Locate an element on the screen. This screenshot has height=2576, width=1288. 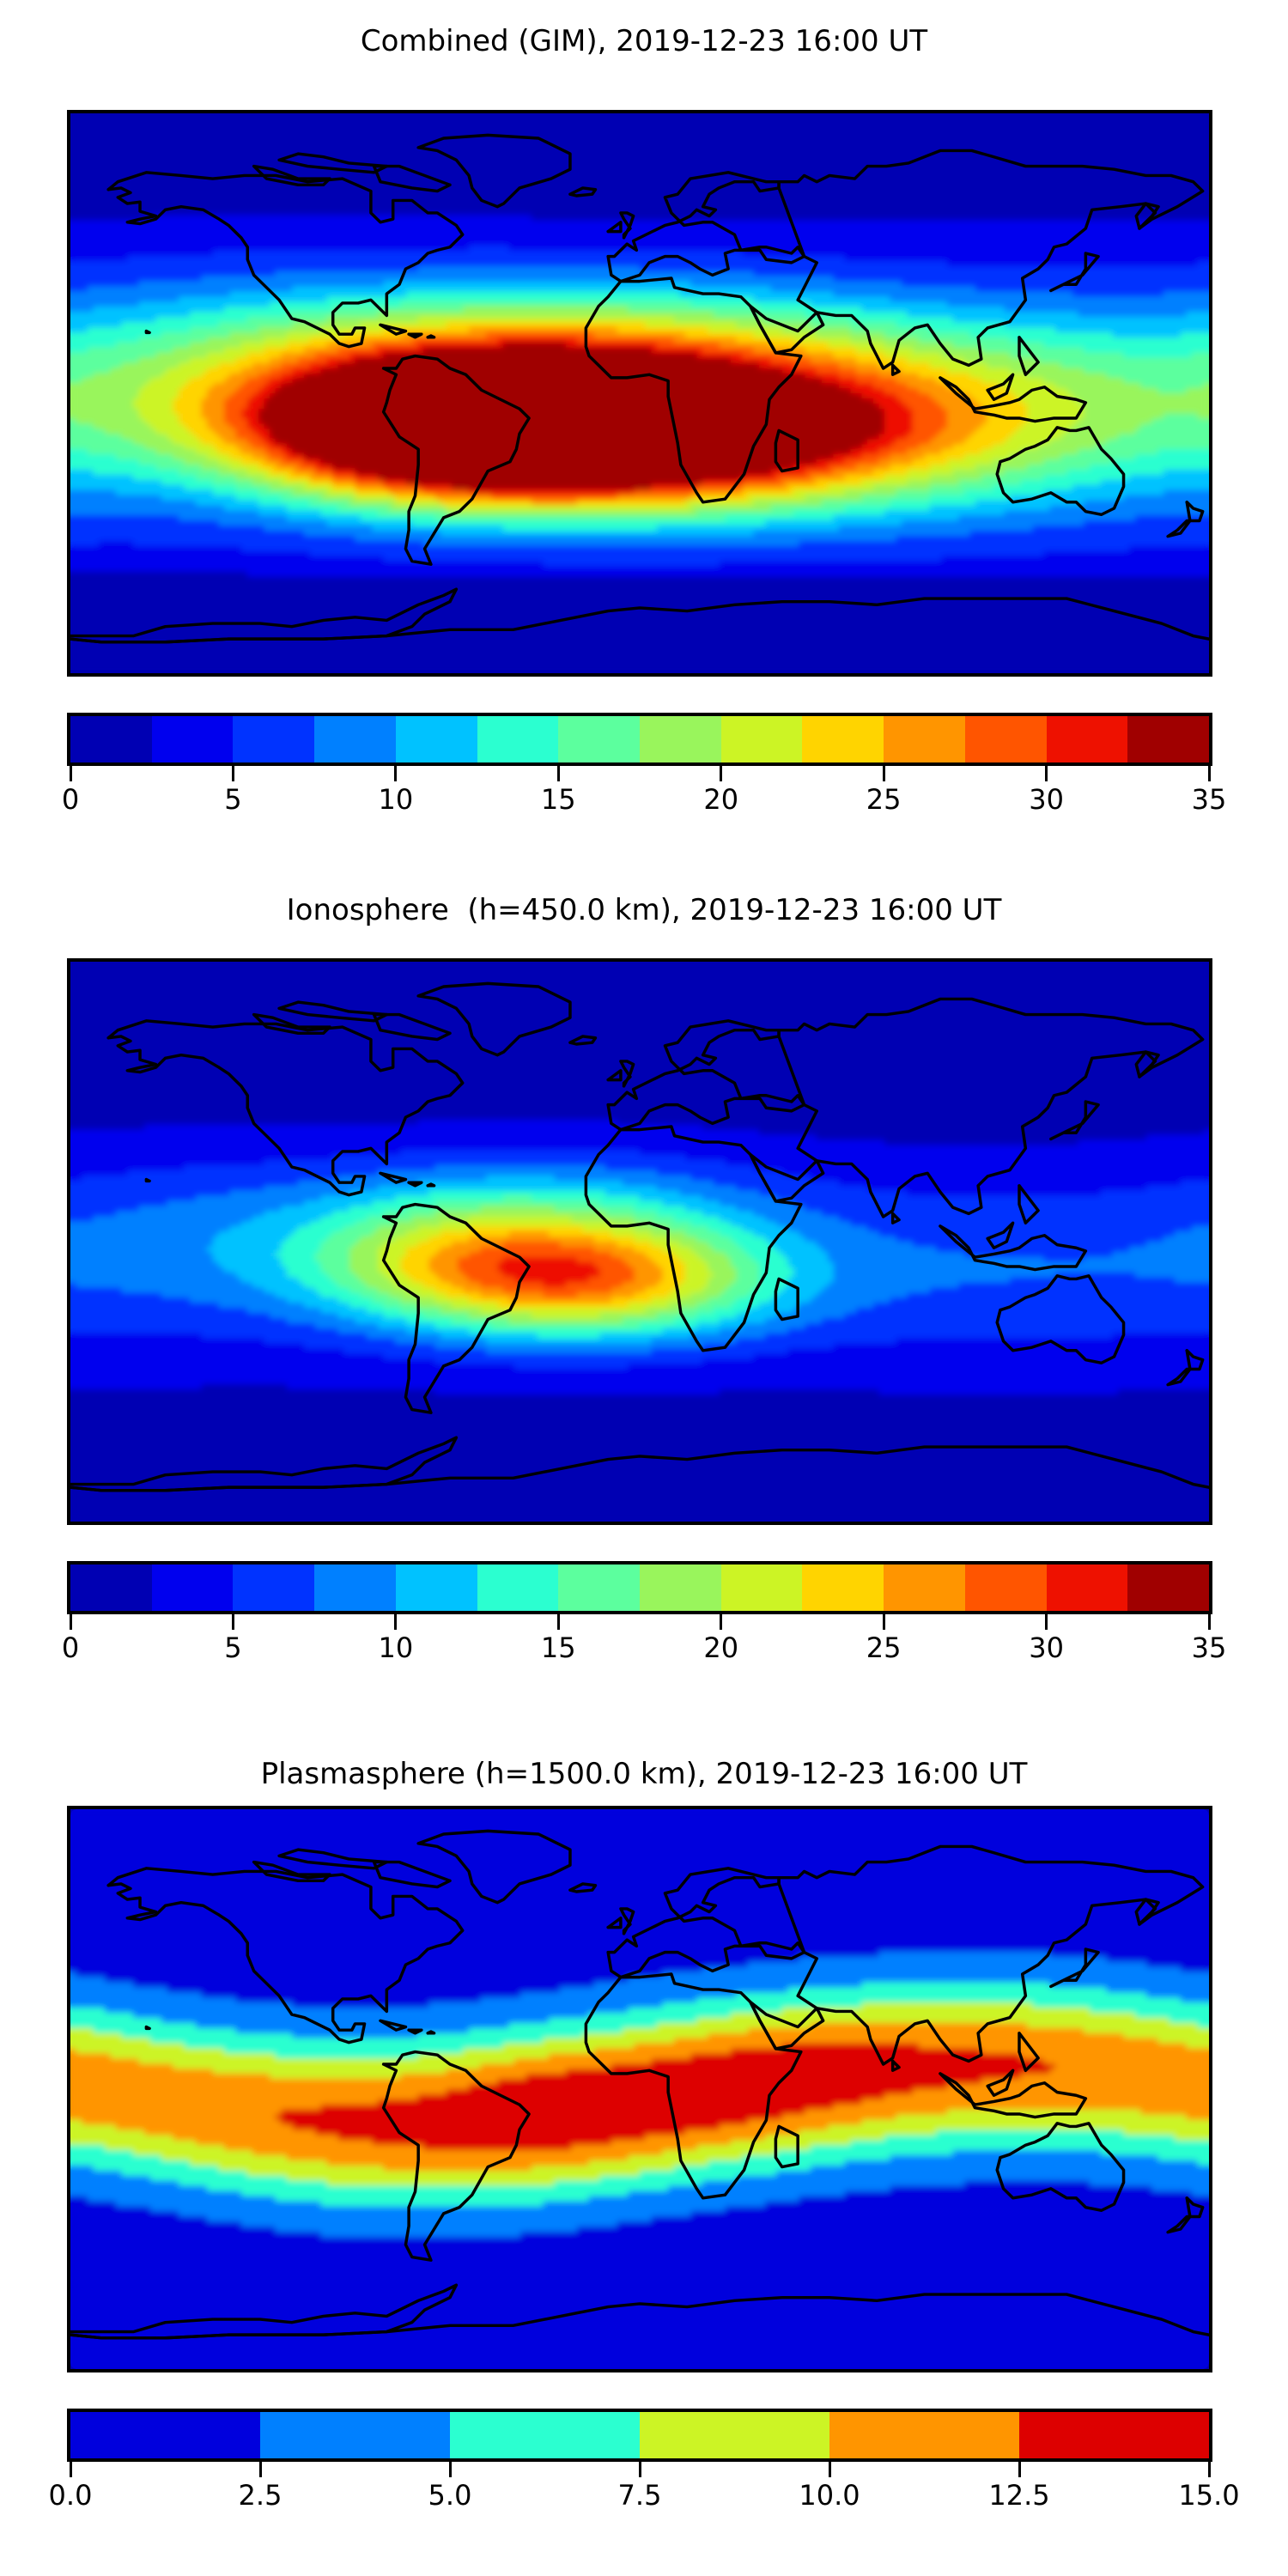
colorbar-tick-label: 7.5 is located at coordinates (640, 2495).